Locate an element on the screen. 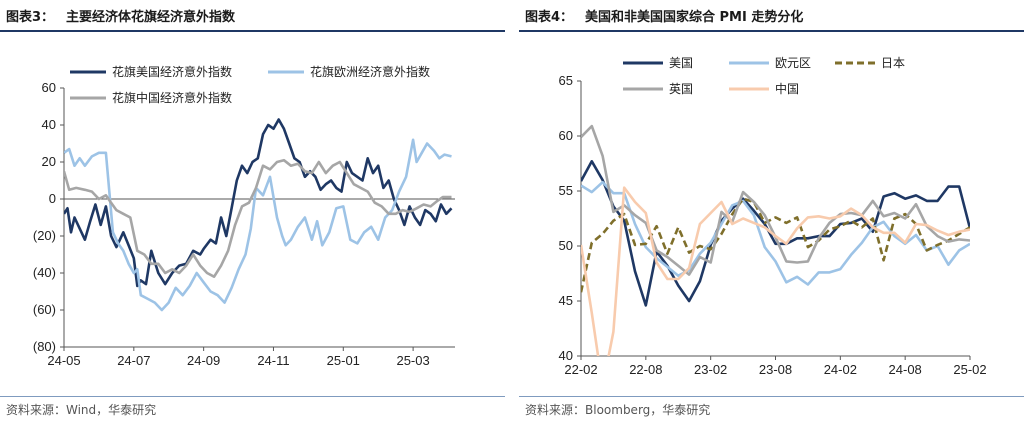  left-figure-label: 图表3： is located at coordinates (30, 17).